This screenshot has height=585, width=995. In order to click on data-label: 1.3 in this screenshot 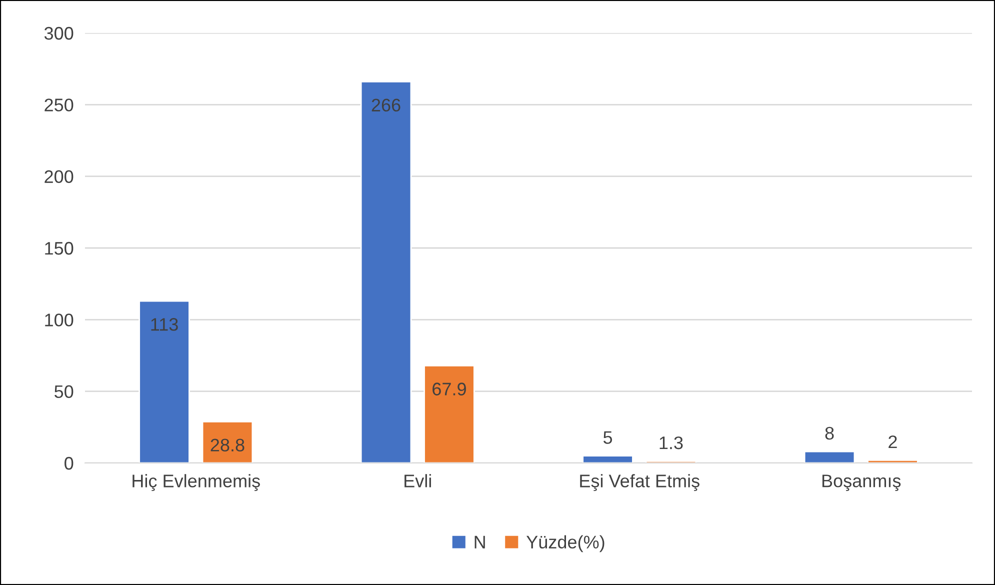, I will do `click(671, 443)`.